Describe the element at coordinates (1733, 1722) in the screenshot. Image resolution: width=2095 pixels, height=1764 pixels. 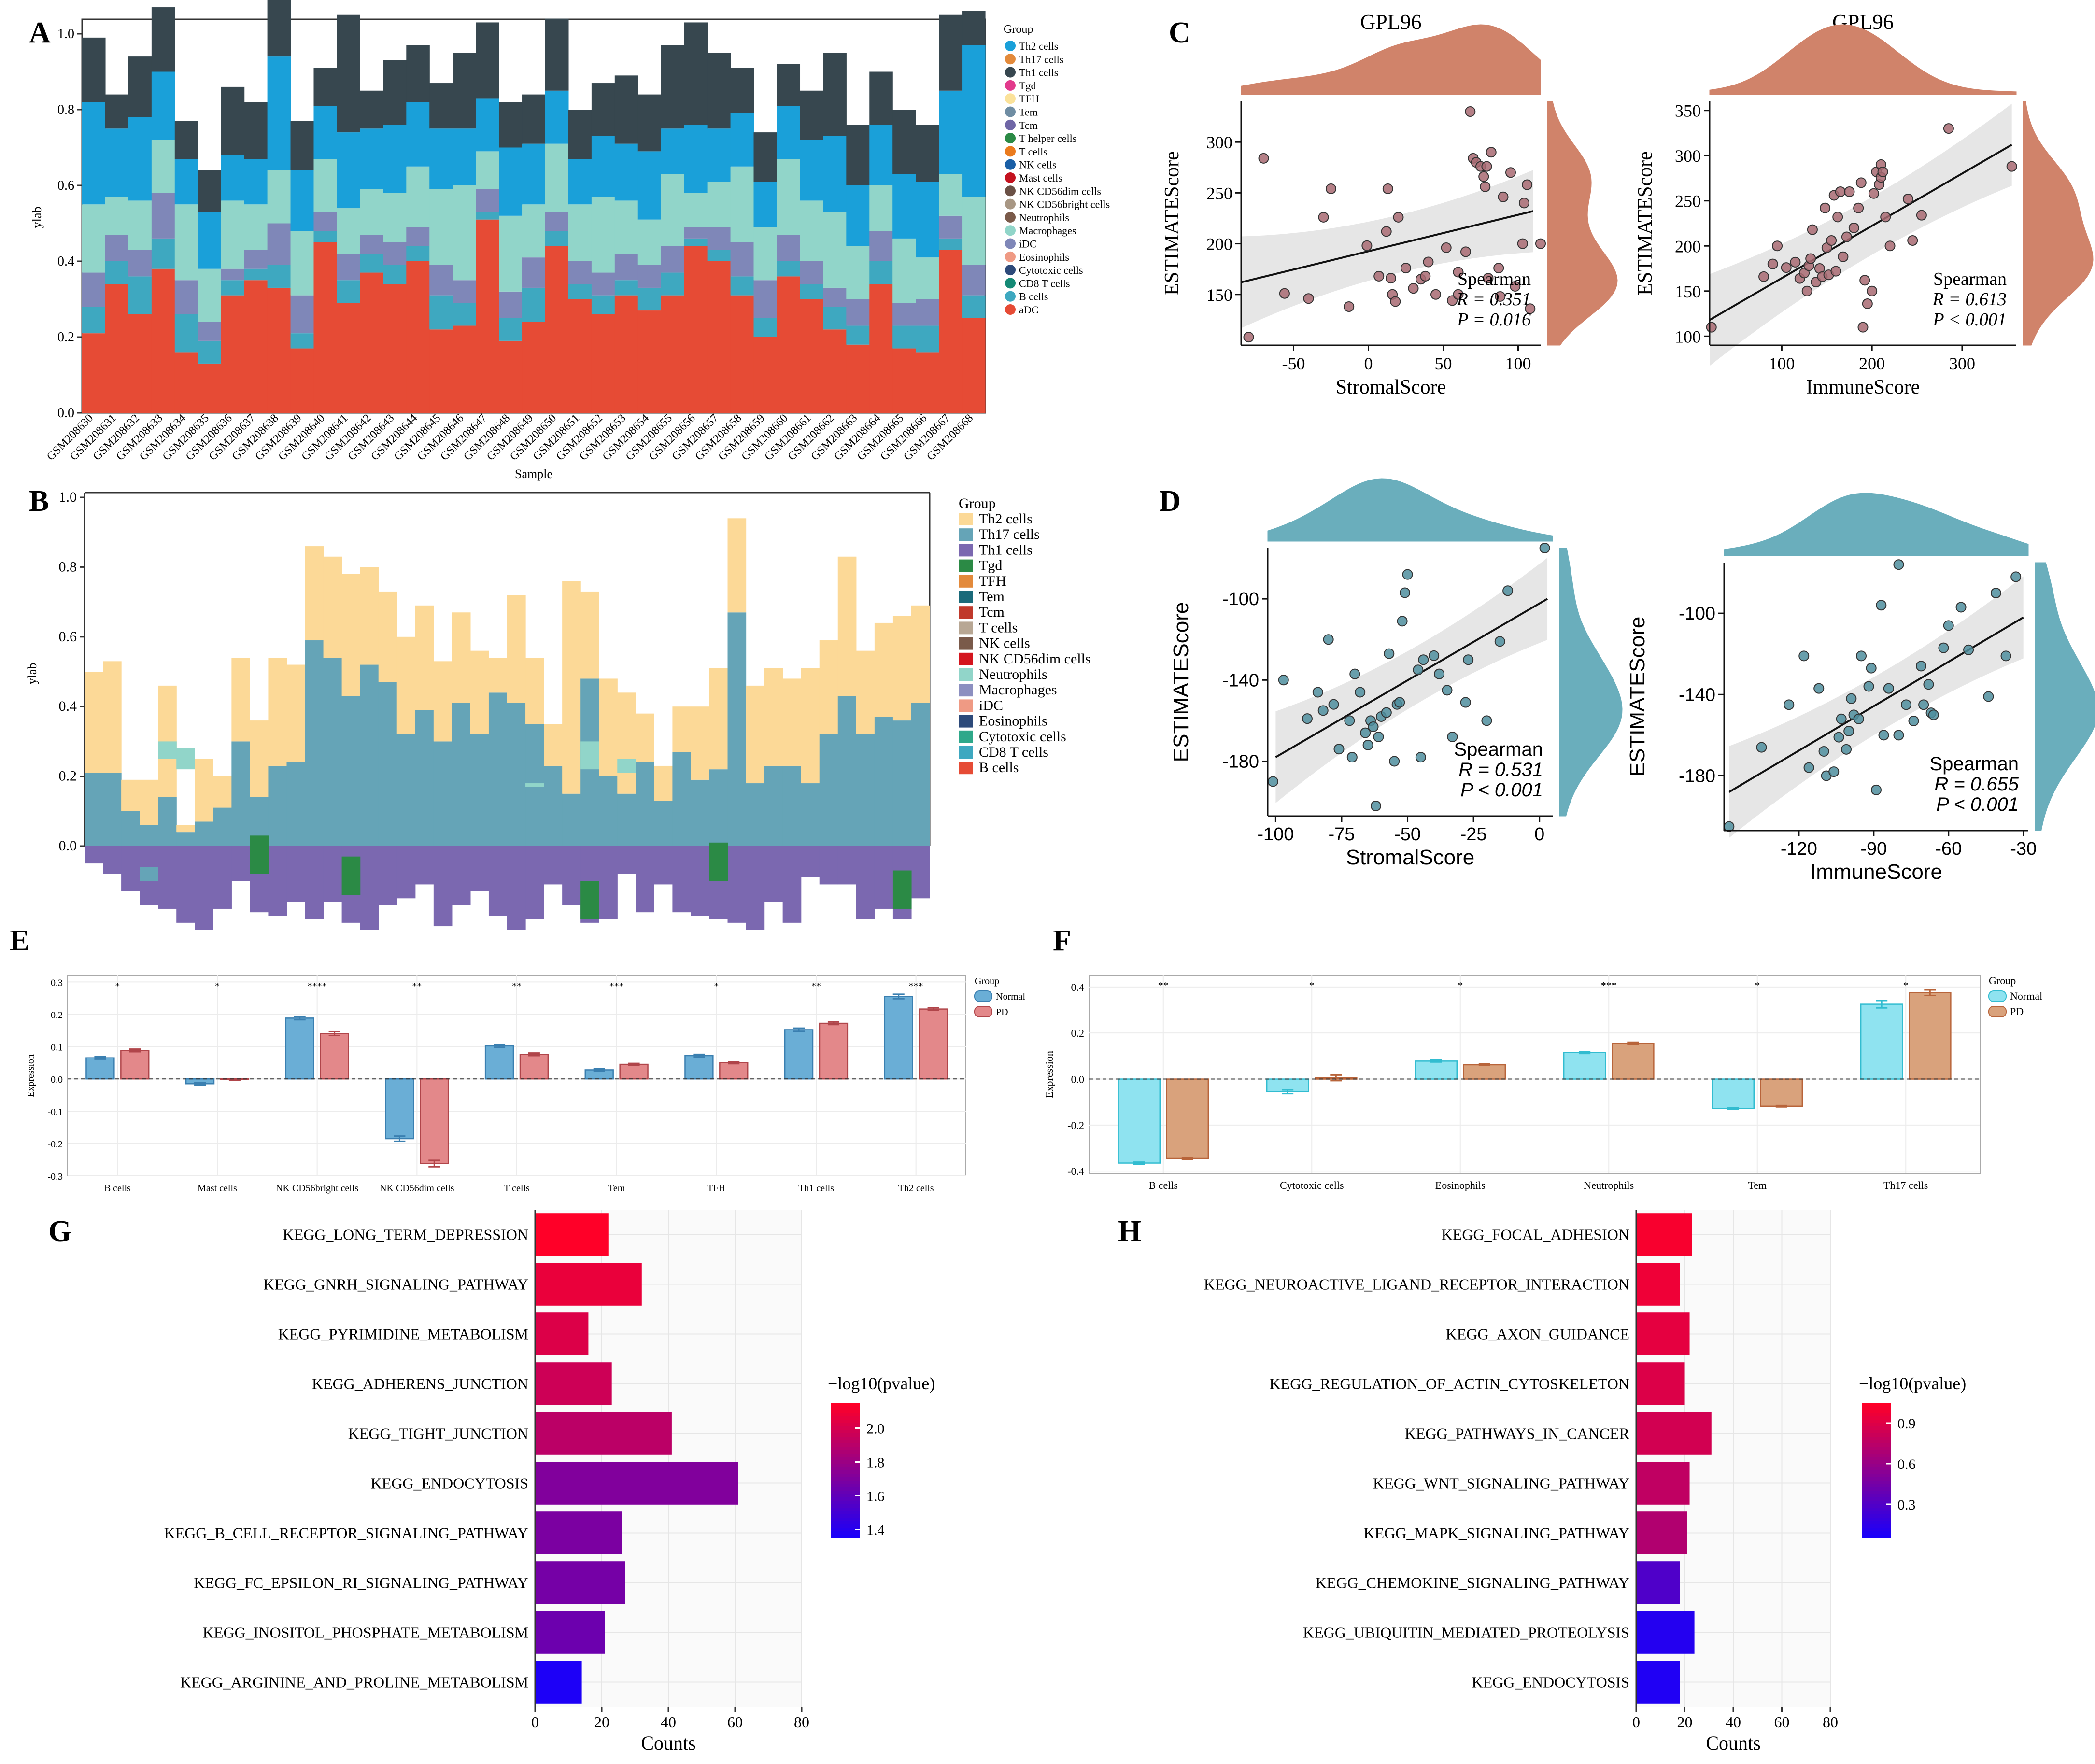
I see `x-tick-label: 40` at that location.